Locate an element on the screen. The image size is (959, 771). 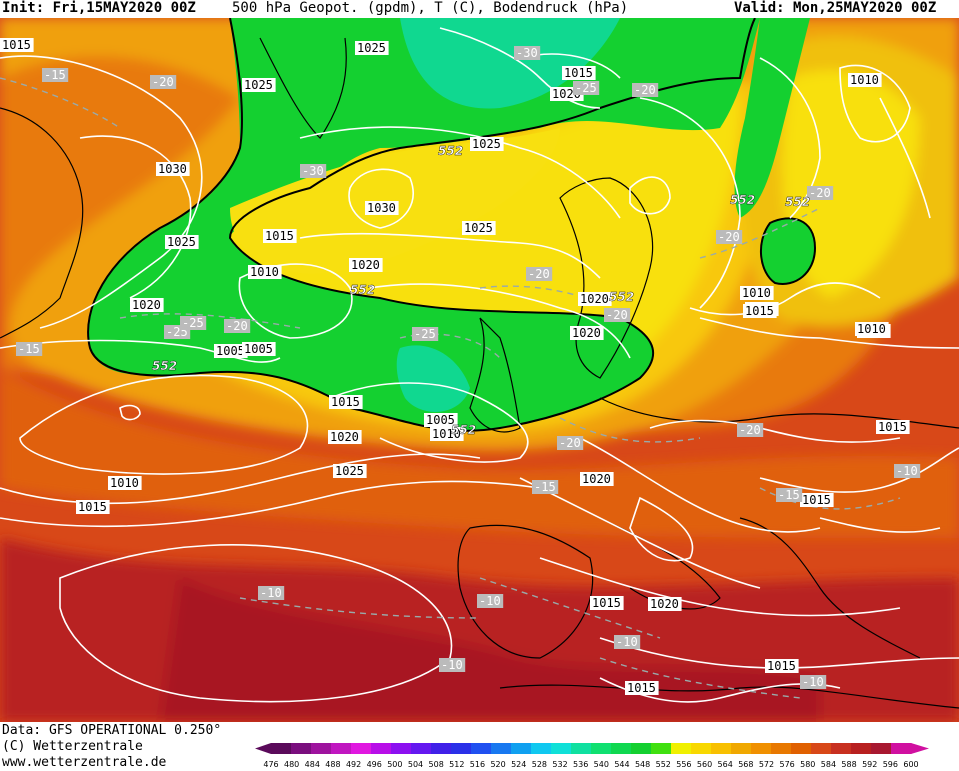
colorbar-arrow-right is located at coordinates (920, 748).